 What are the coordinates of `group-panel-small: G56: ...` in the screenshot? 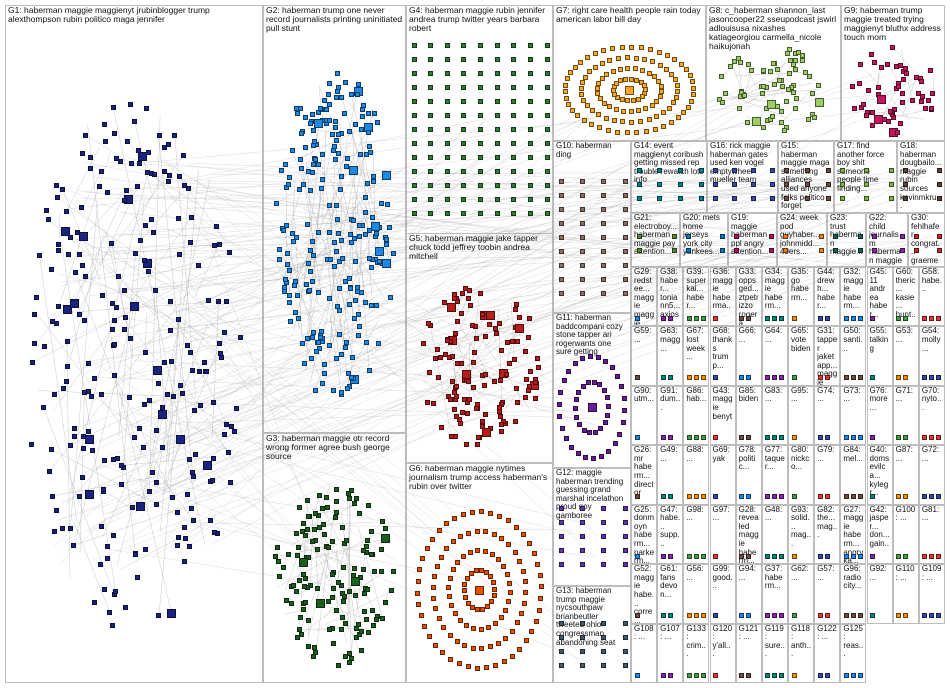 It's located at (696, 594).